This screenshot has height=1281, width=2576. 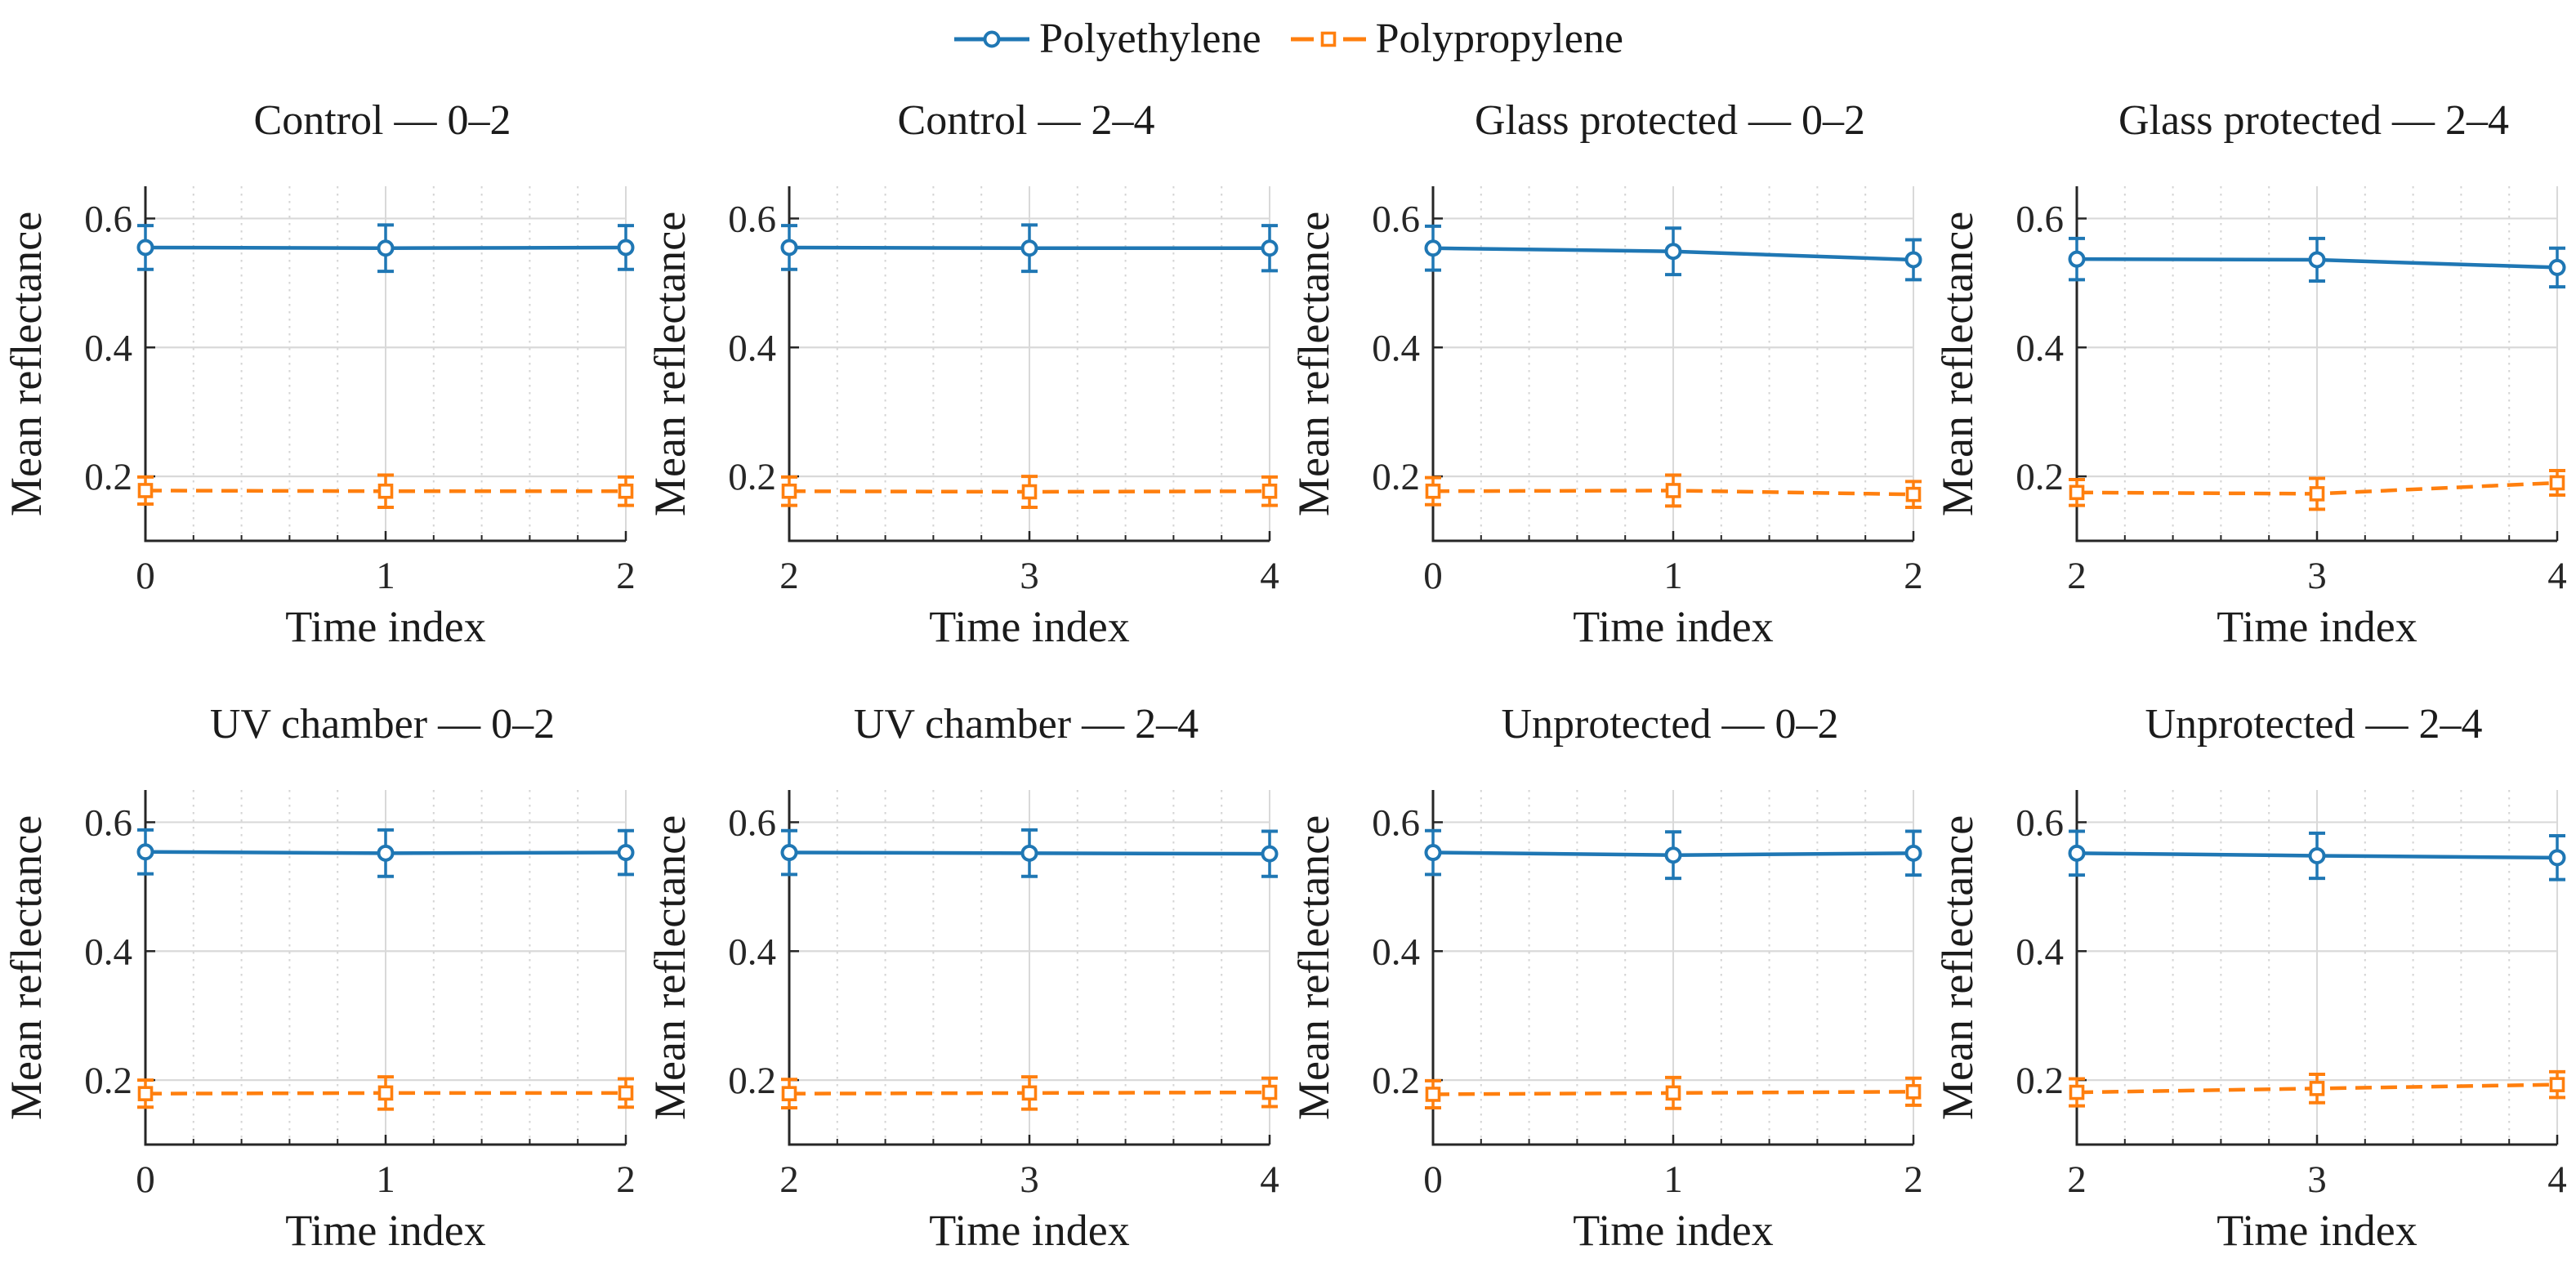 What do you see at coordinates (1328, 39) in the screenshot?
I see `swatch-square-marker` at bounding box center [1328, 39].